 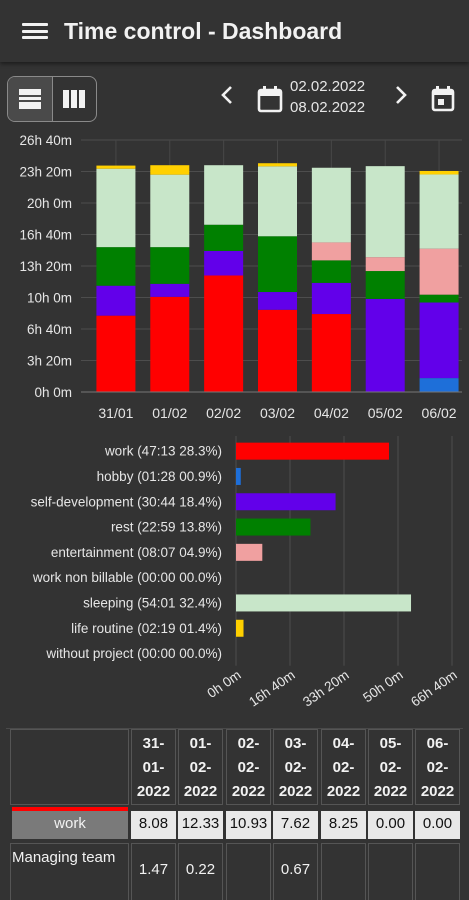 What do you see at coordinates (64, 857) in the screenshot?
I see `row-label: Managing team` at bounding box center [64, 857].